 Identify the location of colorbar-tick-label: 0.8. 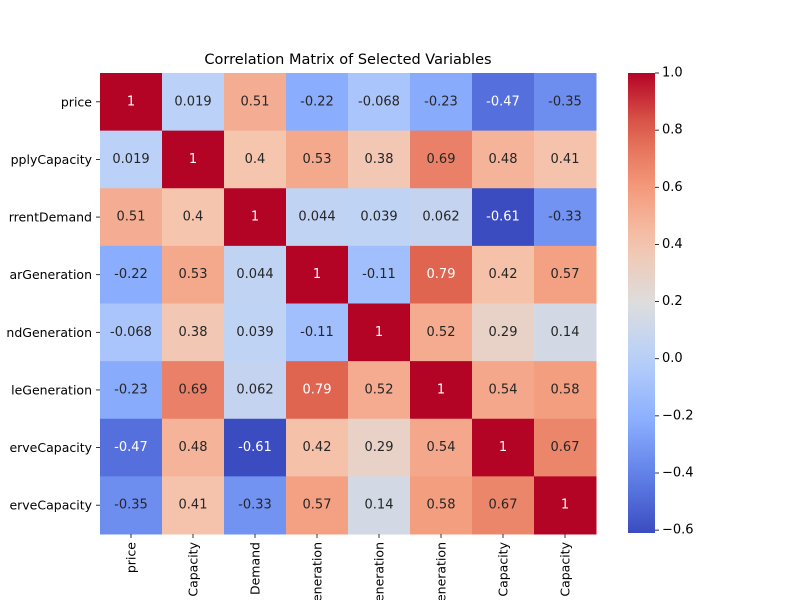
(672, 130).